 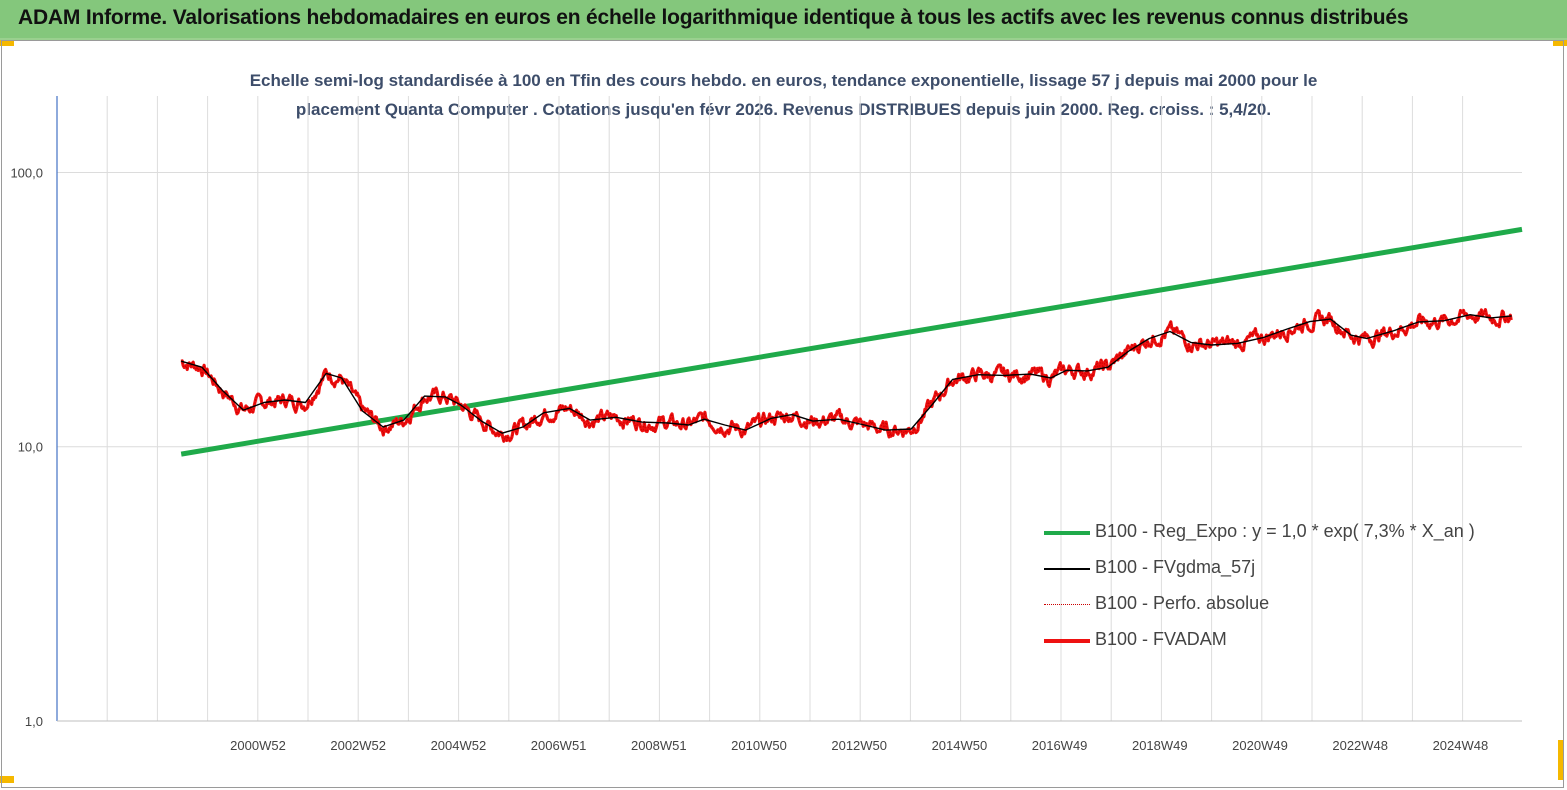 What do you see at coordinates (26, 172) in the screenshot?
I see `y-tick-label: 100,0` at bounding box center [26, 172].